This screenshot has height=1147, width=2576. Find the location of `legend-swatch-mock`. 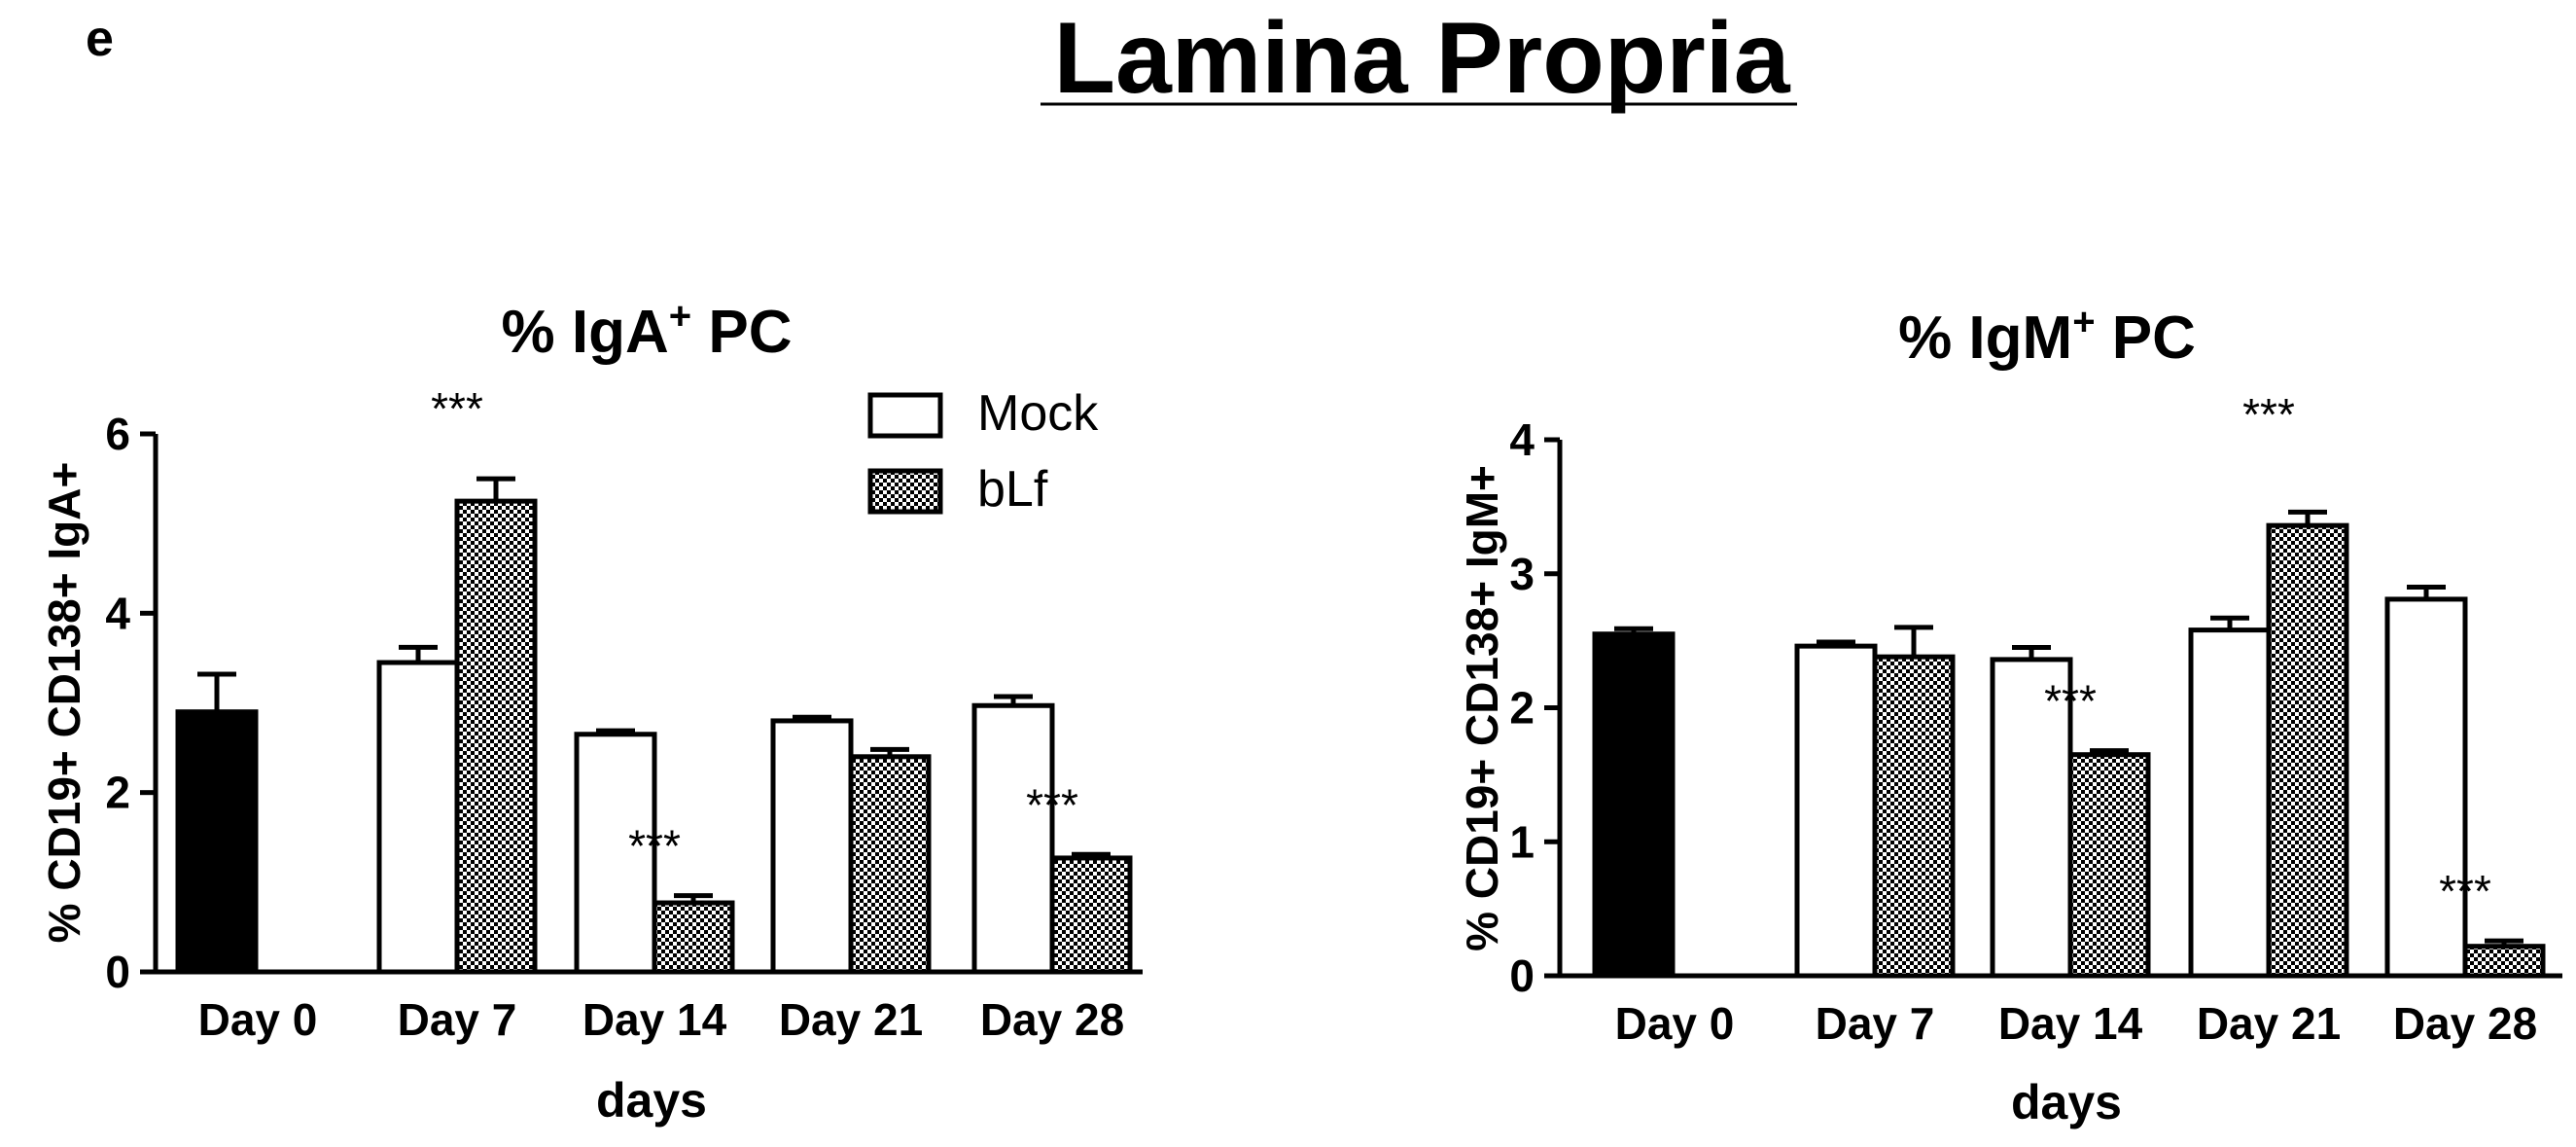

legend-swatch-mock is located at coordinates (905, 415).